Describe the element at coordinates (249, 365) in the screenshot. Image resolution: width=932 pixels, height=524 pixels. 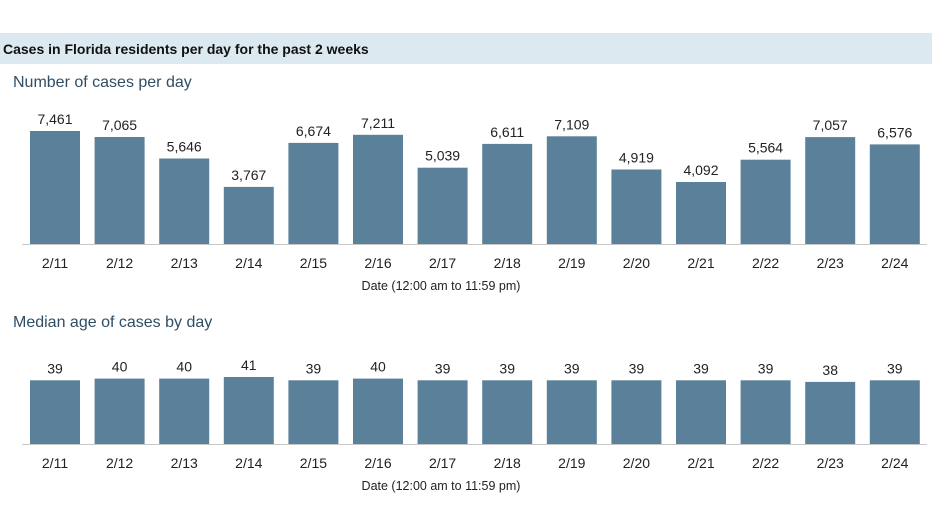
I see `data-label: 41` at that location.